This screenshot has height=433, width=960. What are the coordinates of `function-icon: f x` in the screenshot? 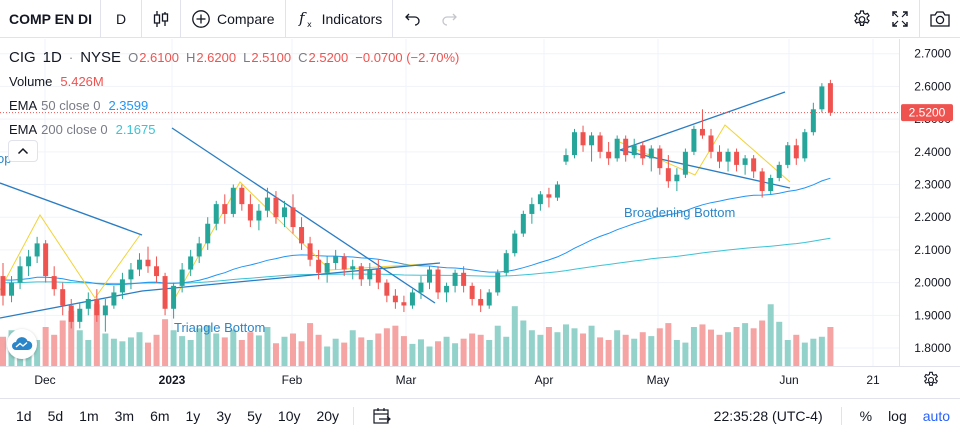 It's located at (305, 19).